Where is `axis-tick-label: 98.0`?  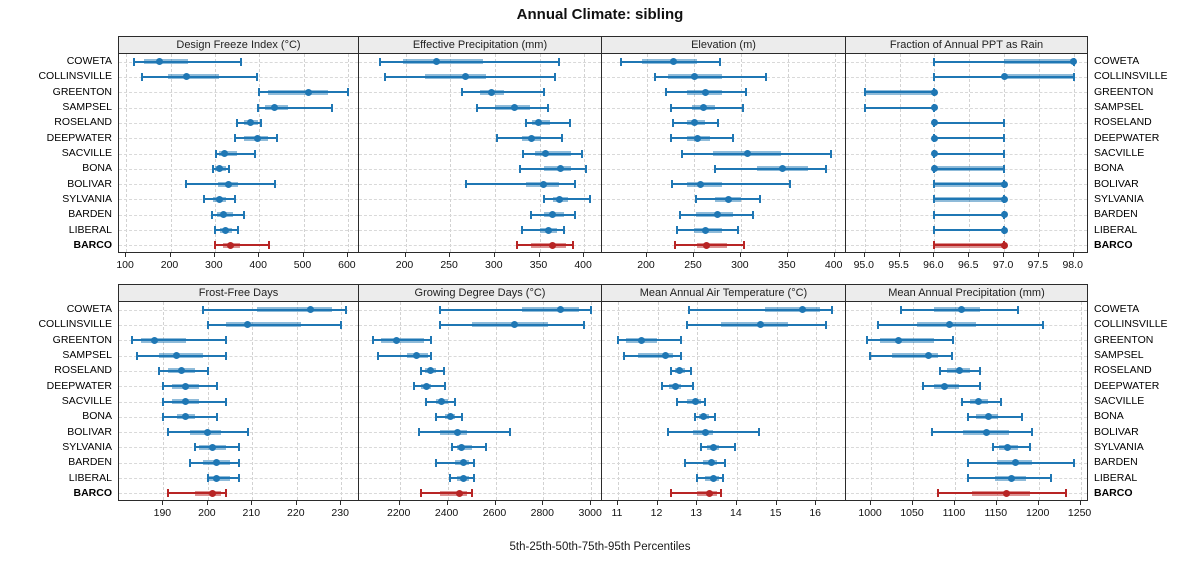
axis-tick-label: 98.0 is located at coordinates (1072, 265).